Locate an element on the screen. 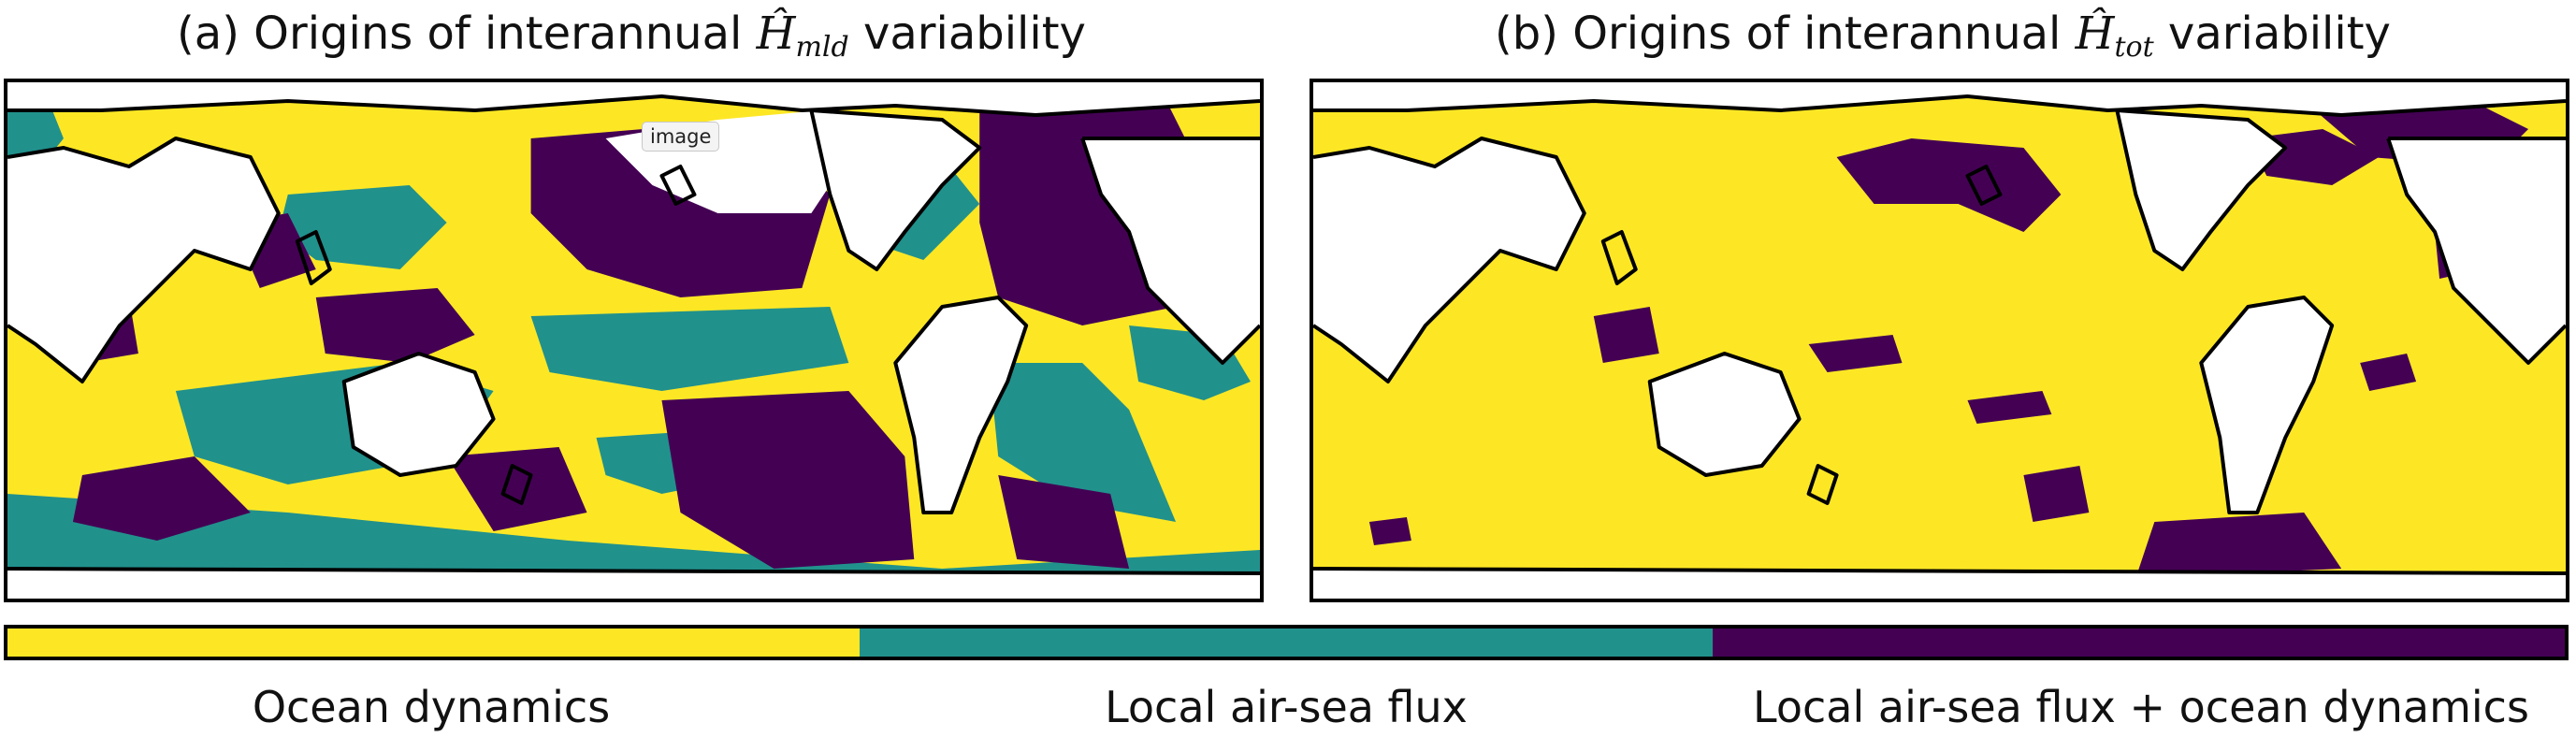 This screenshot has height=737, width=2576. colorbar-segment-local-air-sea-flux is located at coordinates (1286, 643).